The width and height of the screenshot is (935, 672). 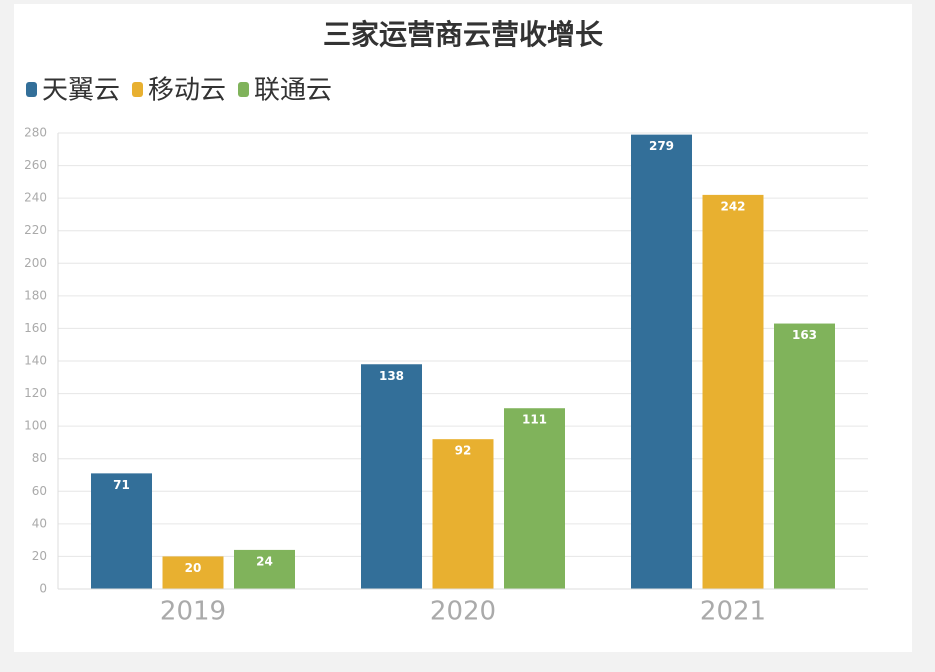 I want to click on y-tick-label: 120, so click(x=35, y=393).